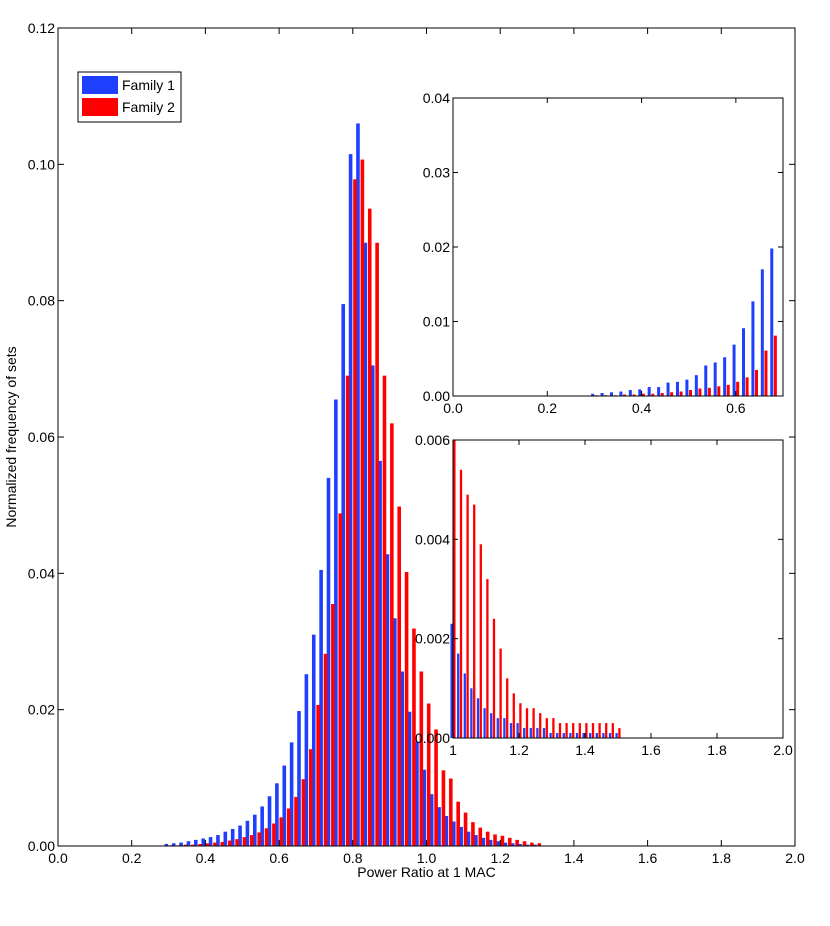 The width and height of the screenshot is (830, 926). What do you see at coordinates (453, 408) in the screenshot?
I see `inset-low-x-tick-label: 0.0` at bounding box center [453, 408].